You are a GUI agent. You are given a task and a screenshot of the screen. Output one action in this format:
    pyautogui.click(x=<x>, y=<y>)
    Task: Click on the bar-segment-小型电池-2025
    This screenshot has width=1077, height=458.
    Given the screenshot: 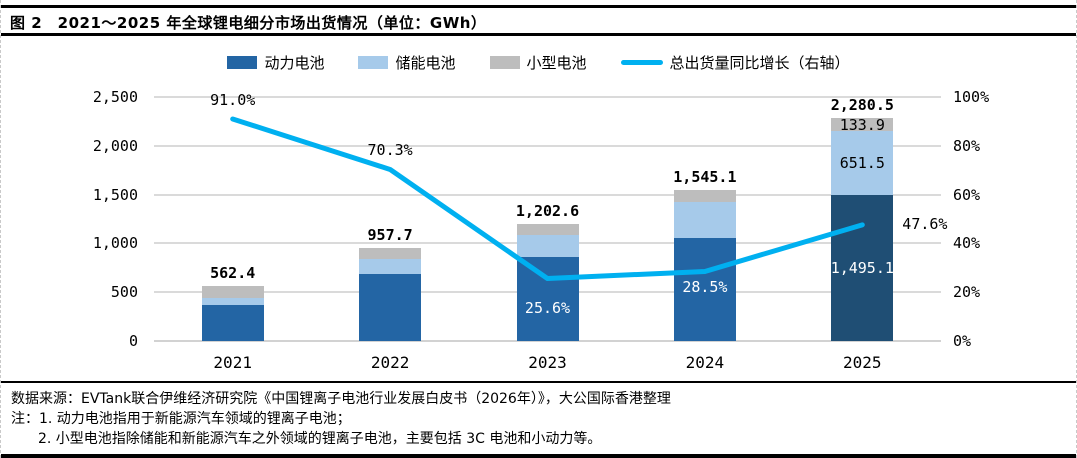 What is the action you would take?
    pyautogui.click(x=862, y=125)
    